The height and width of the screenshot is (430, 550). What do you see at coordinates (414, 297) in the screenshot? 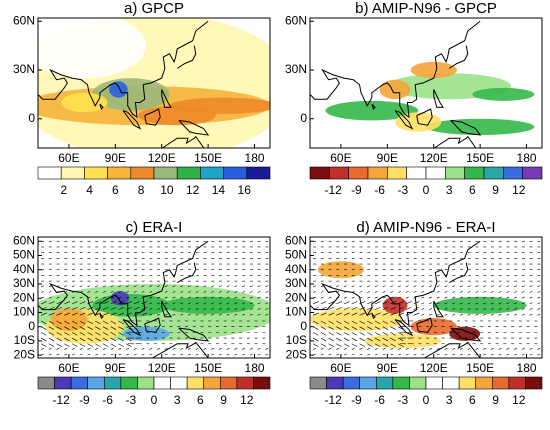
I see `map-field` at bounding box center [414, 297].